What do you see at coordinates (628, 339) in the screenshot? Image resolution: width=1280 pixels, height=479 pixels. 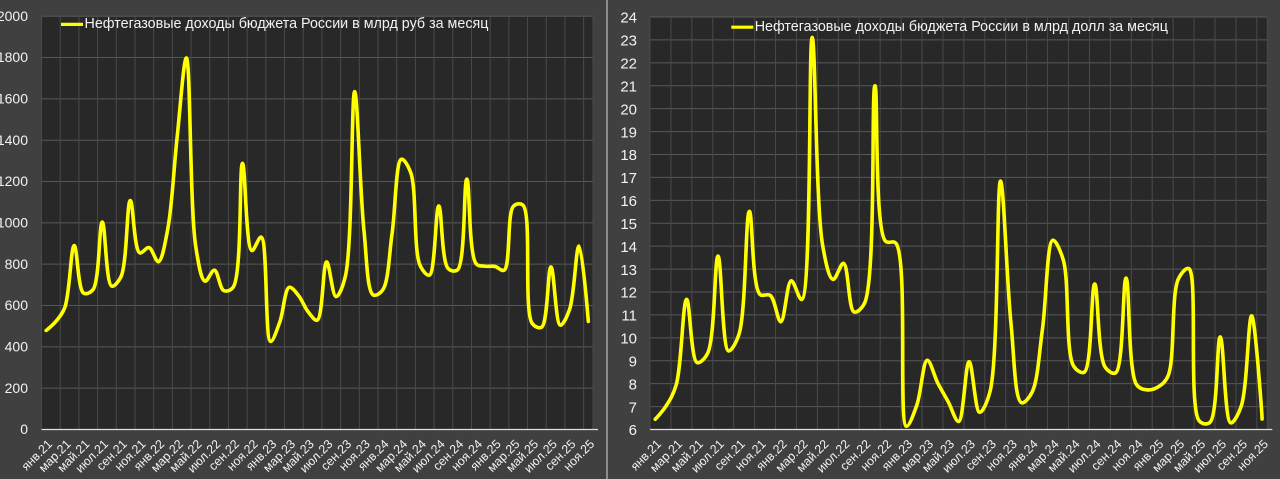 I see `svg-text: 10` at bounding box center [628, 339].